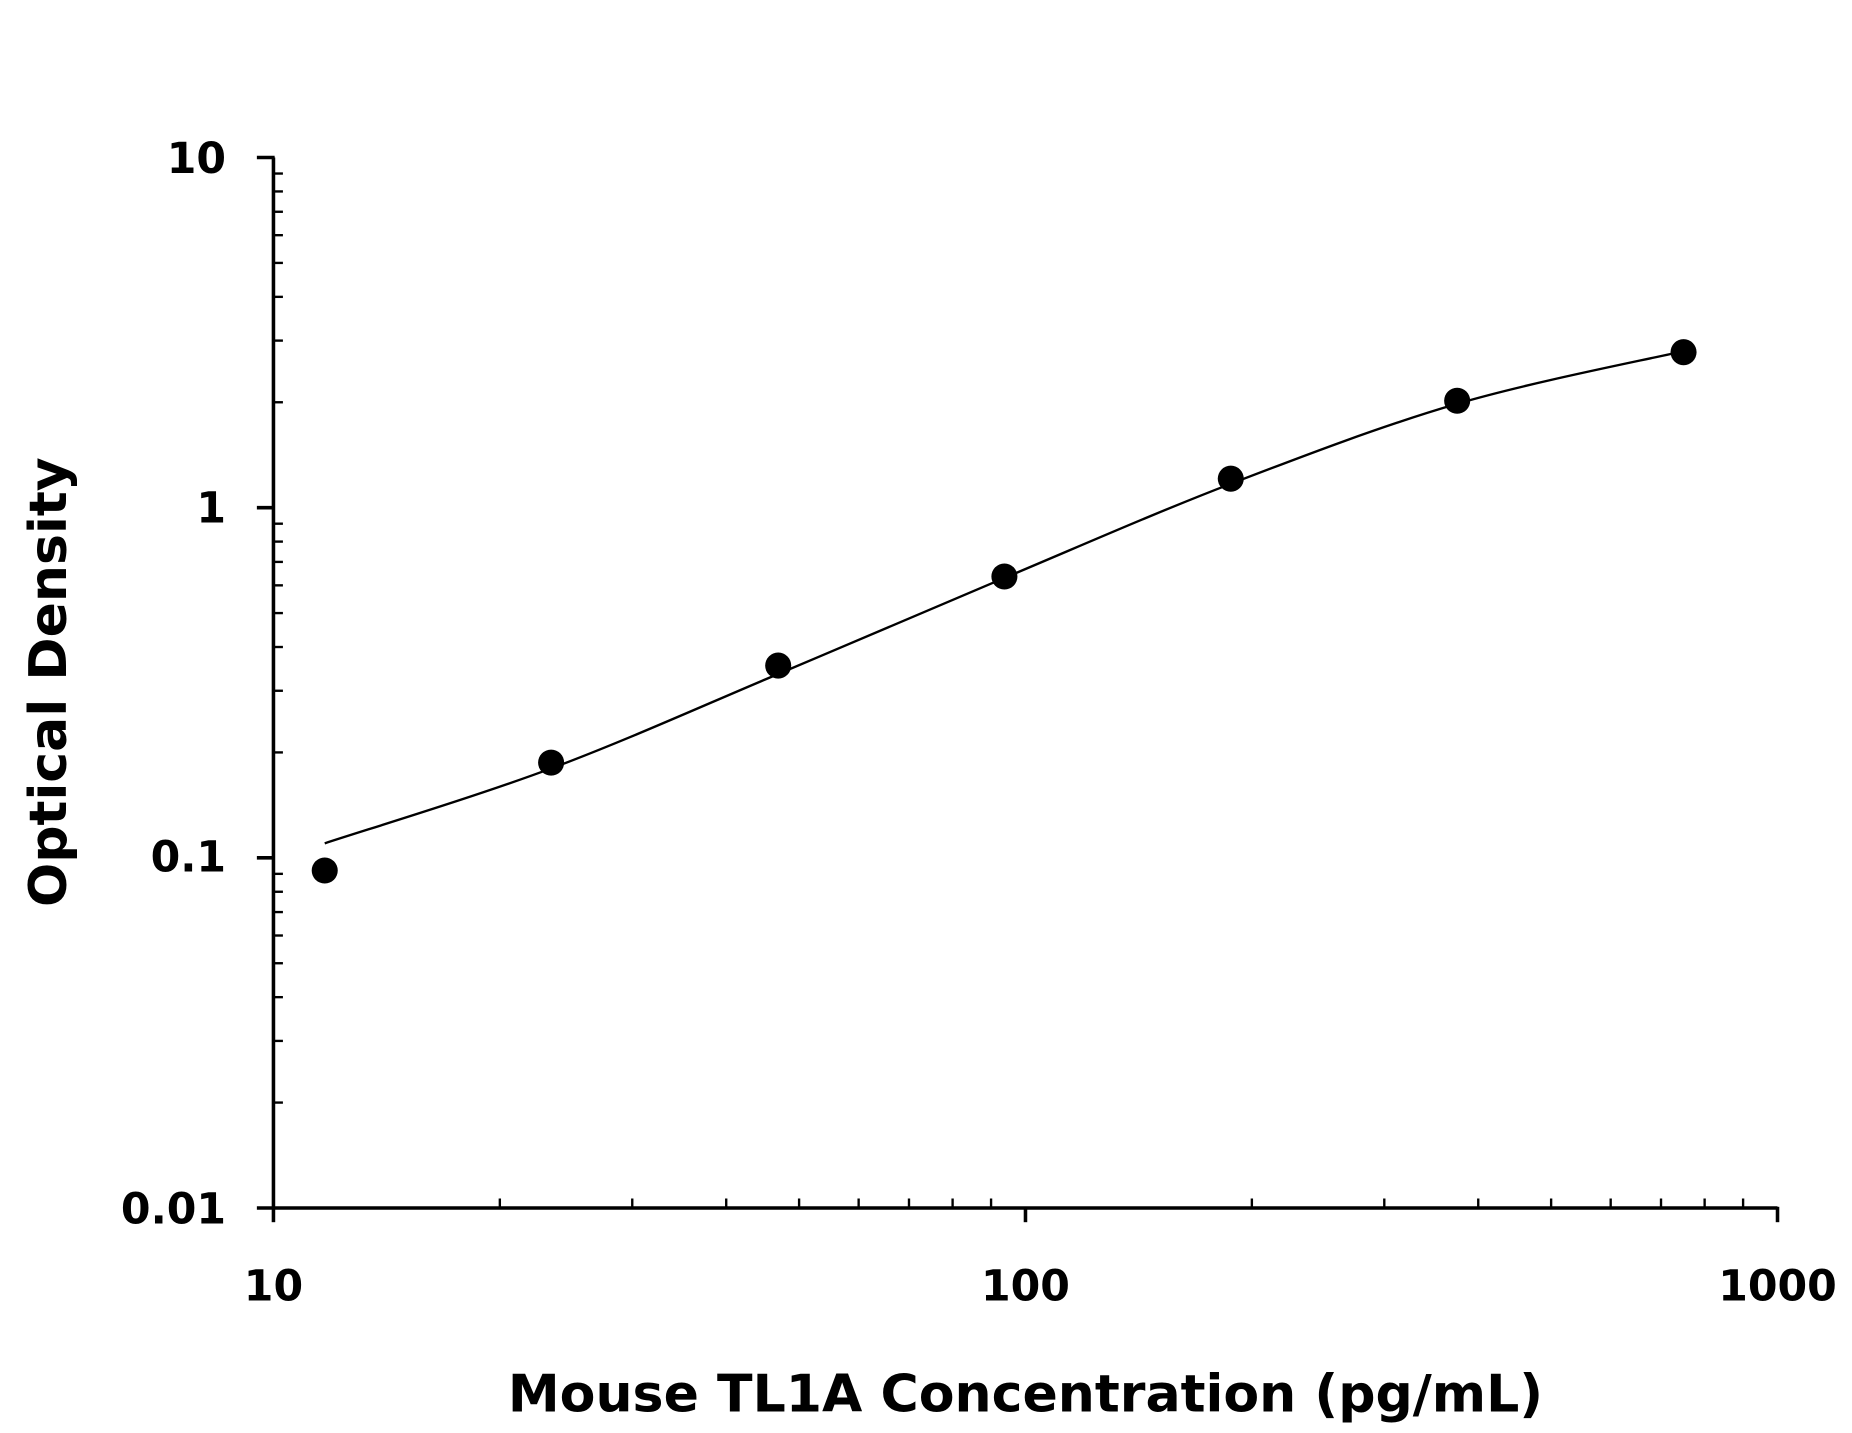 This screenshot has width=1852, height=1433. Describe the element at coordinates (1025, 1286) in the screenshot. I see `x-tick-label-100: 100` at that location.